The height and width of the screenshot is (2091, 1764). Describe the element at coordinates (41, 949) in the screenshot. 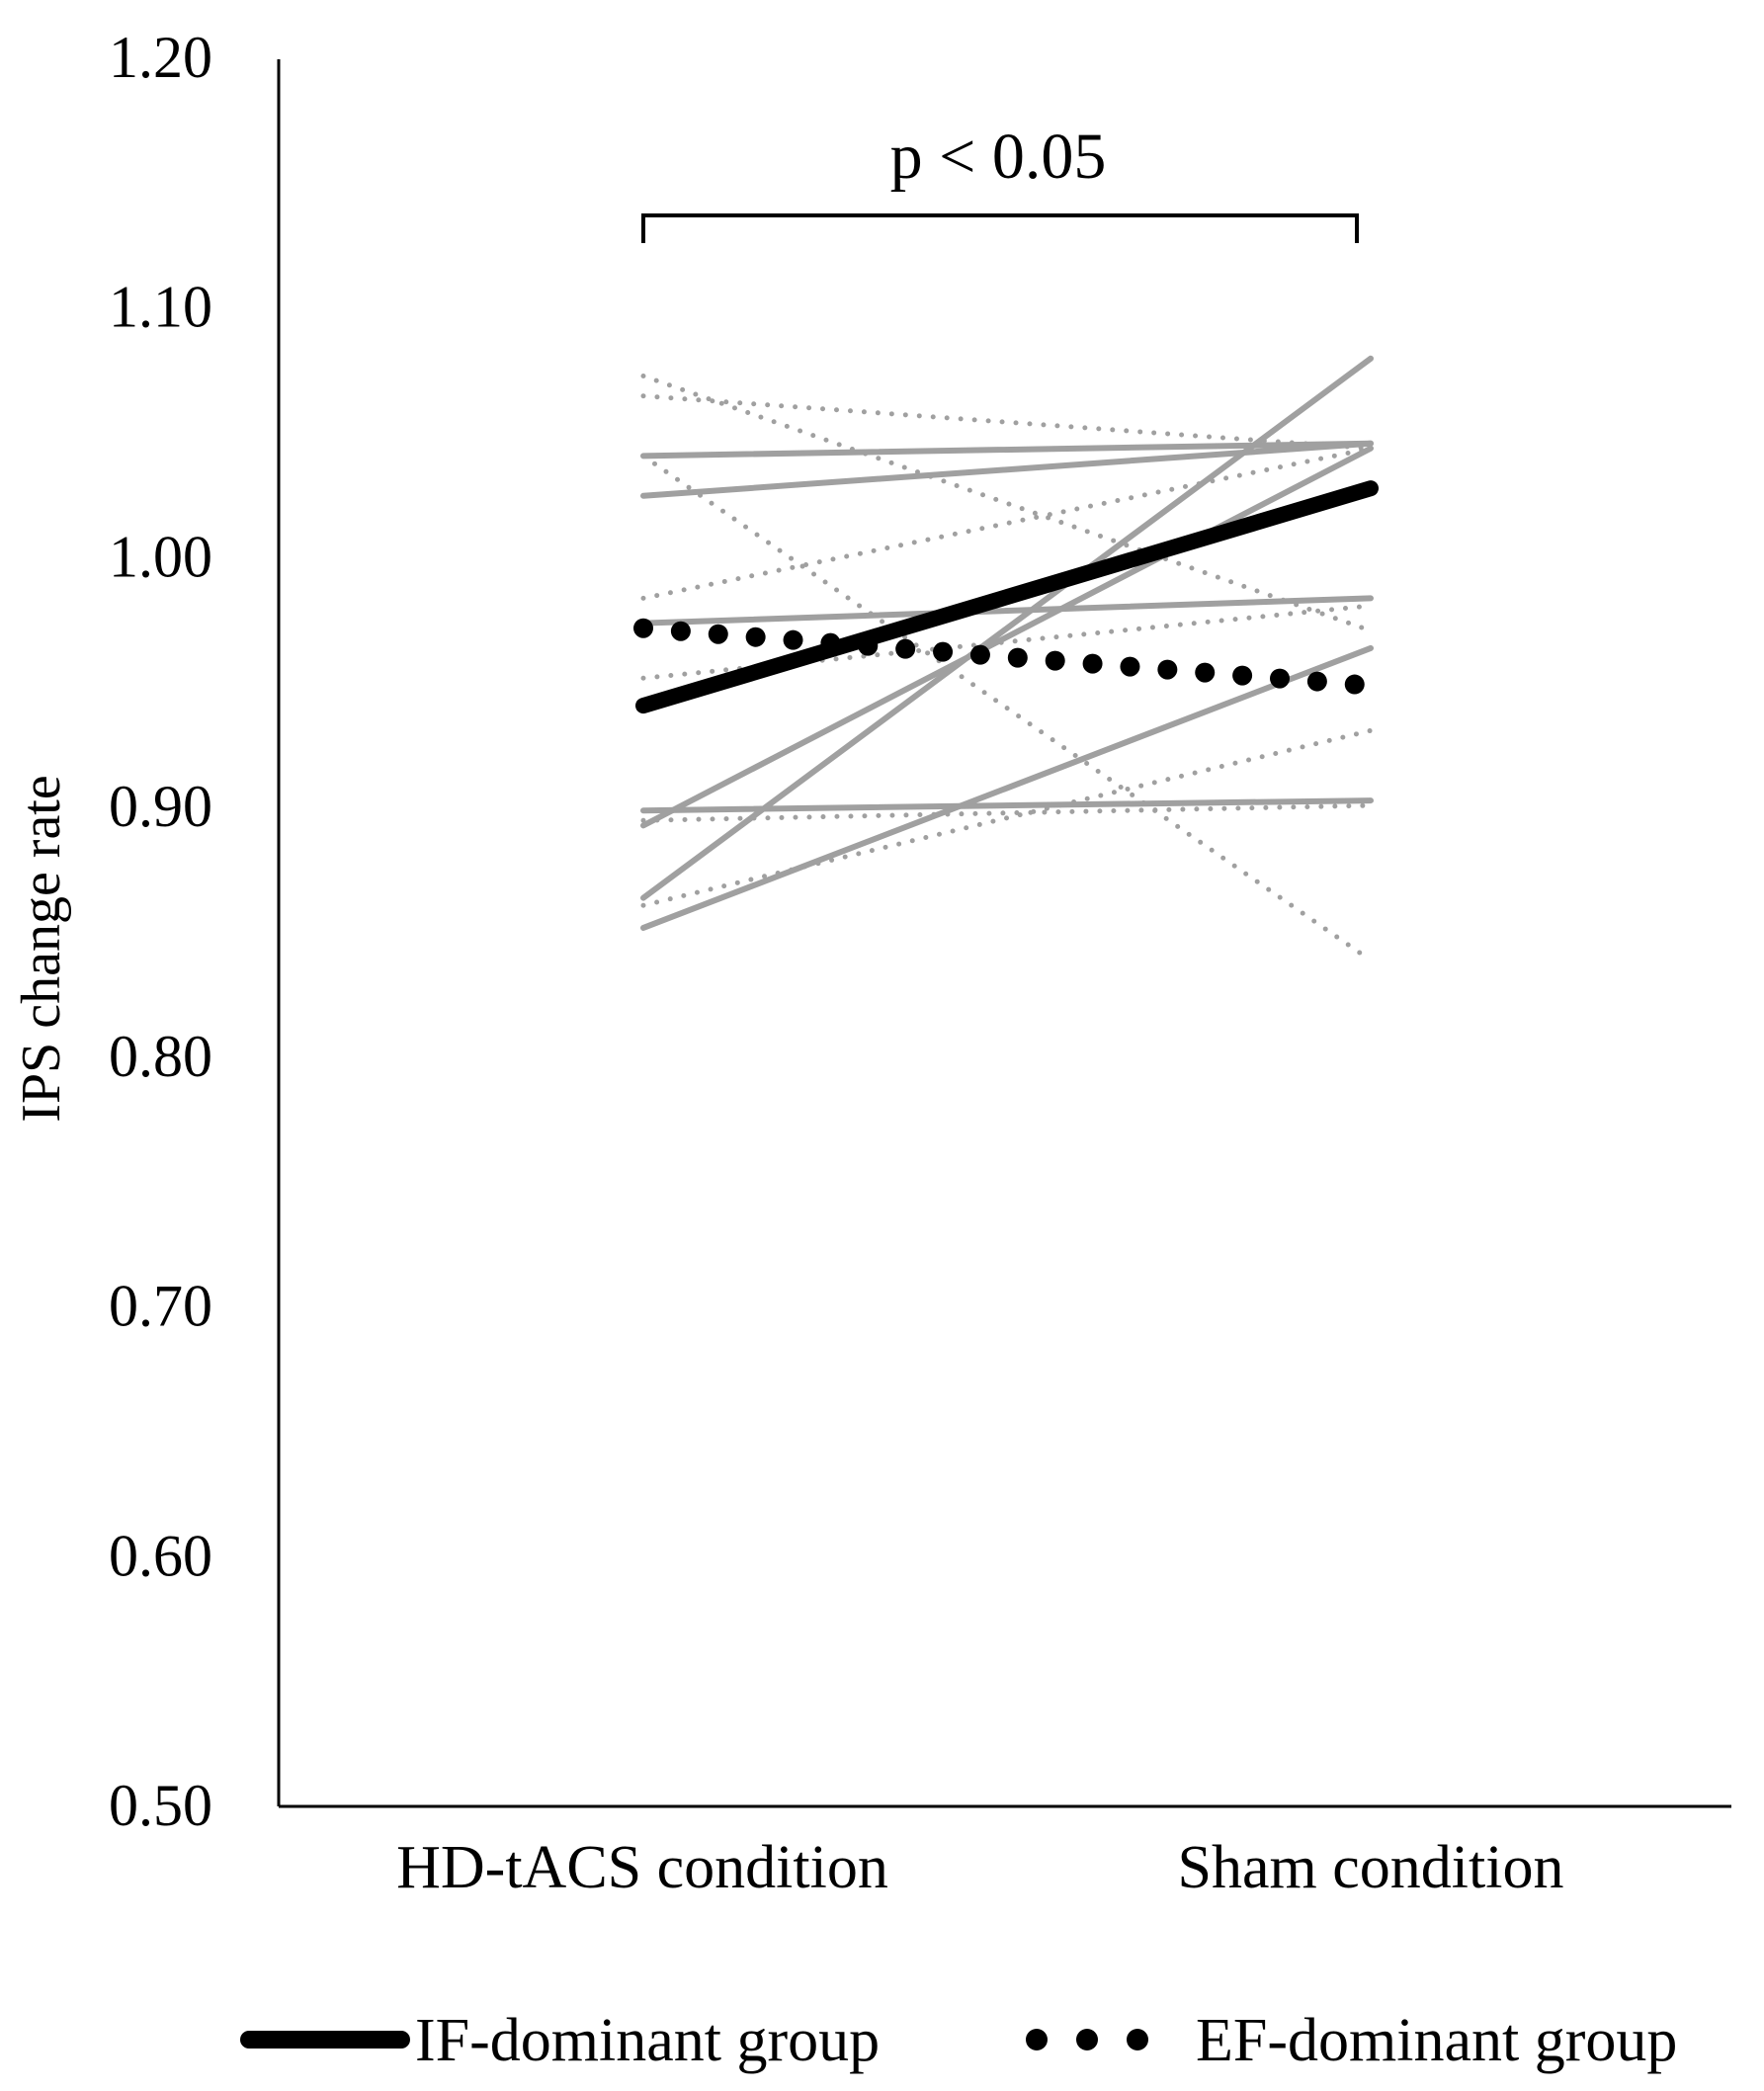

I see `y-axis-title: IPS change rate` at that location.